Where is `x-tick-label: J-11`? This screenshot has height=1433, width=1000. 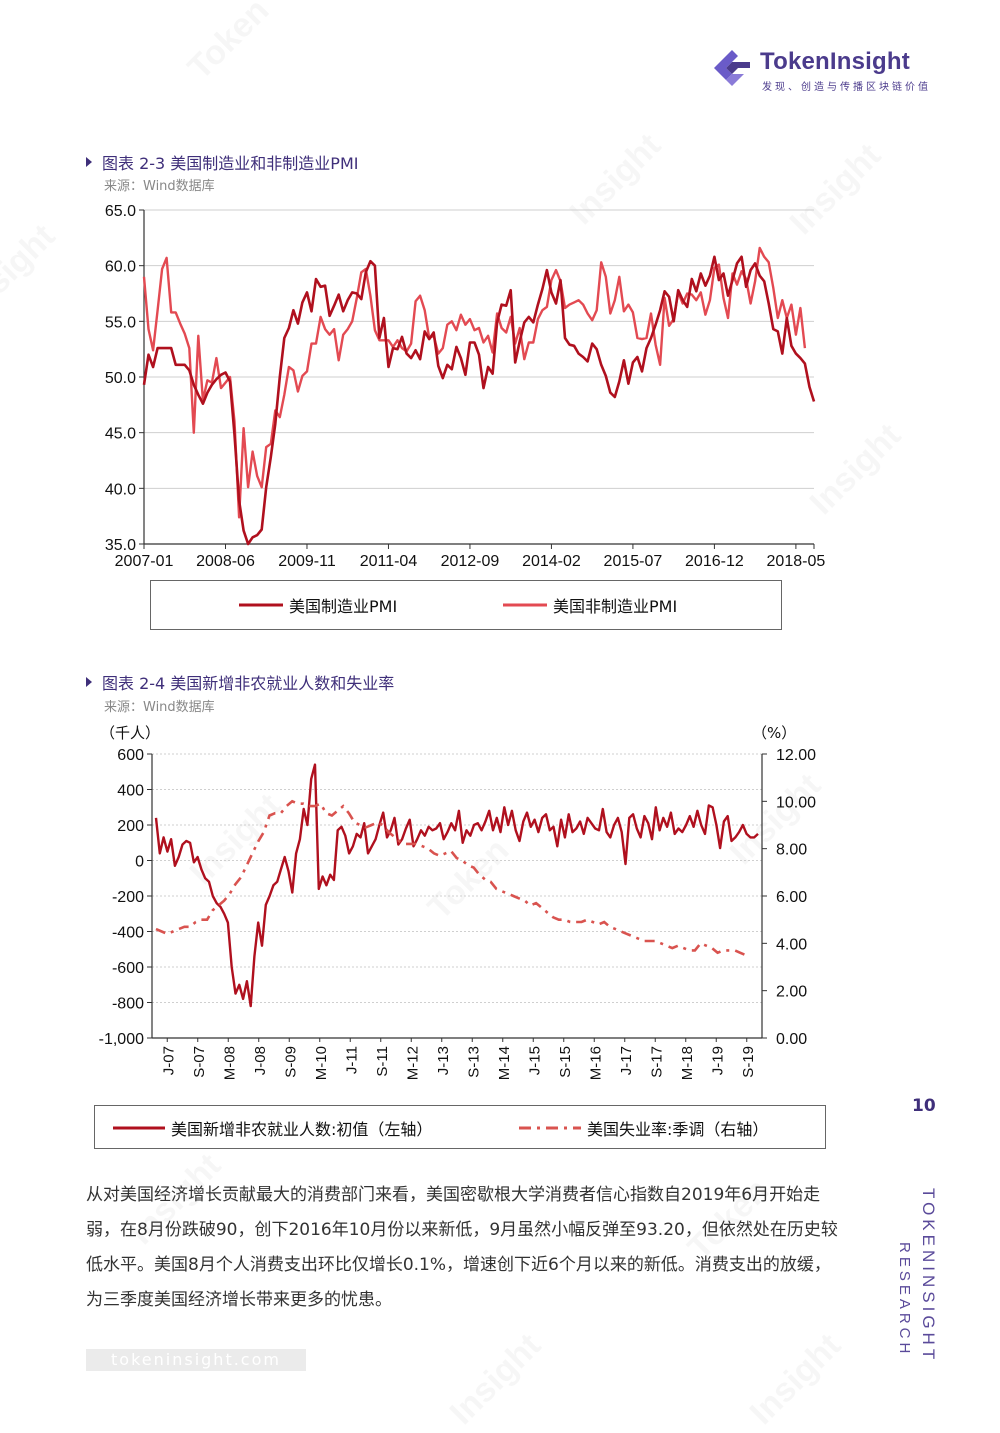 x-tick-label: J-11 is located at coordinates (351, 1060).